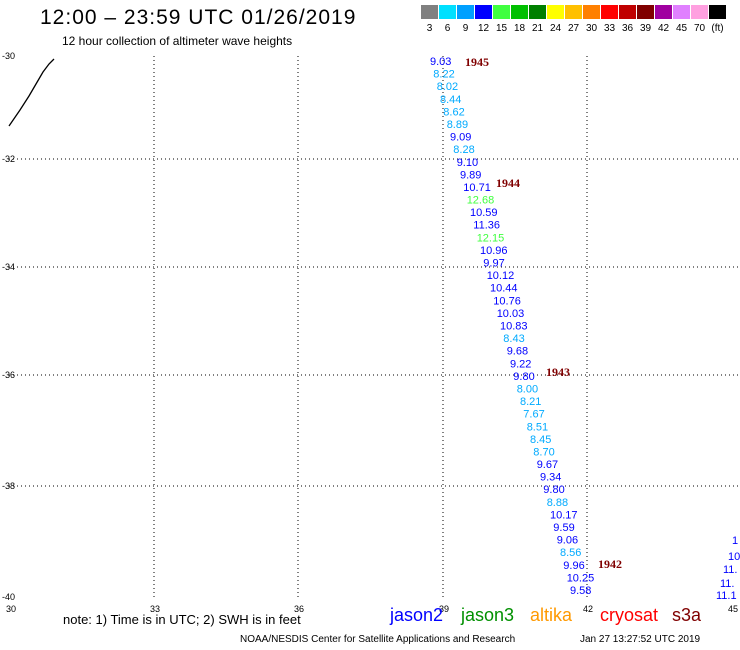 This screenshot has width=740, height=650. What do you see at coordinates (8, 375) in the screenshot?
I see `lat-label: -36` at bounding box center [8, 375].